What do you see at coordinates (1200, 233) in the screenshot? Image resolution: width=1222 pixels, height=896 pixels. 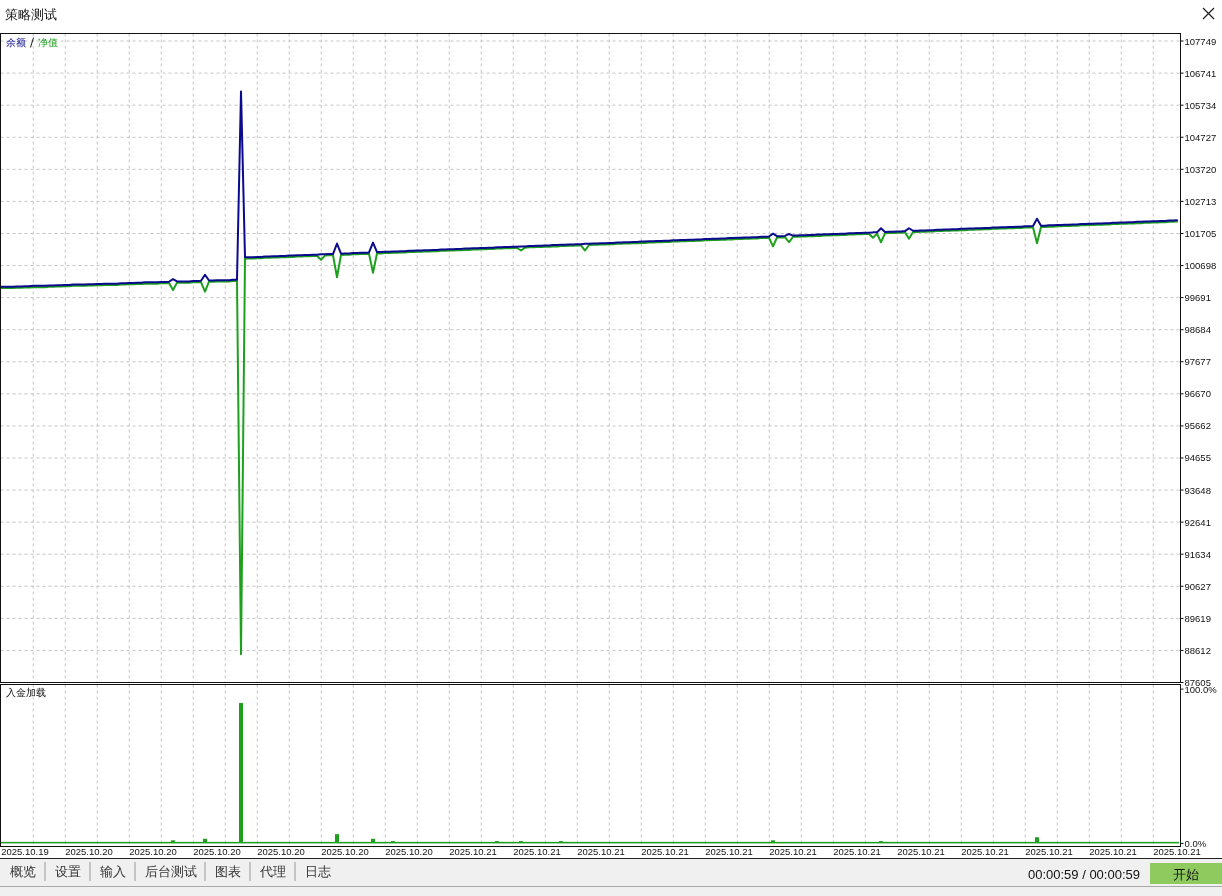 I see `y-tick-label: 101705` at bounding box center [1200, 233].